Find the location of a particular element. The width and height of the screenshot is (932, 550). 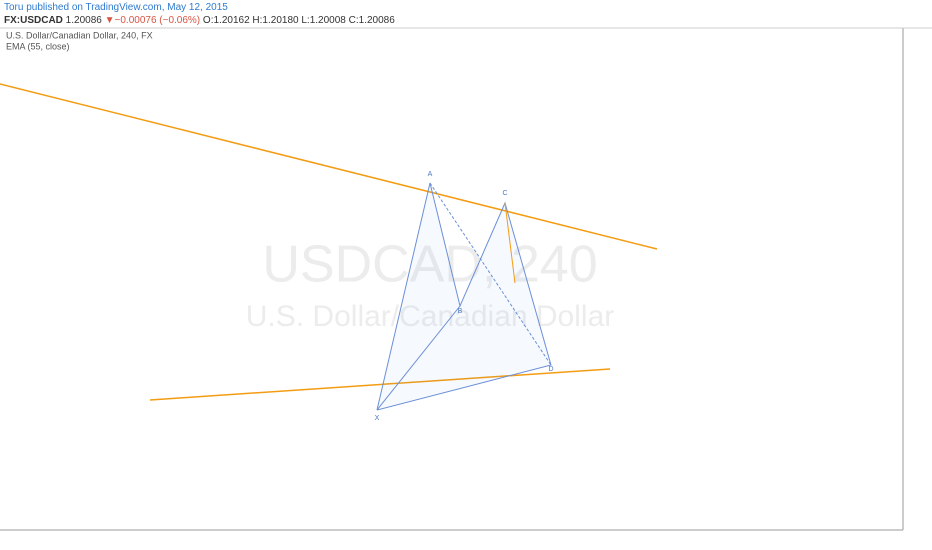

pattern-point: D is located at coordinates (550, 369).